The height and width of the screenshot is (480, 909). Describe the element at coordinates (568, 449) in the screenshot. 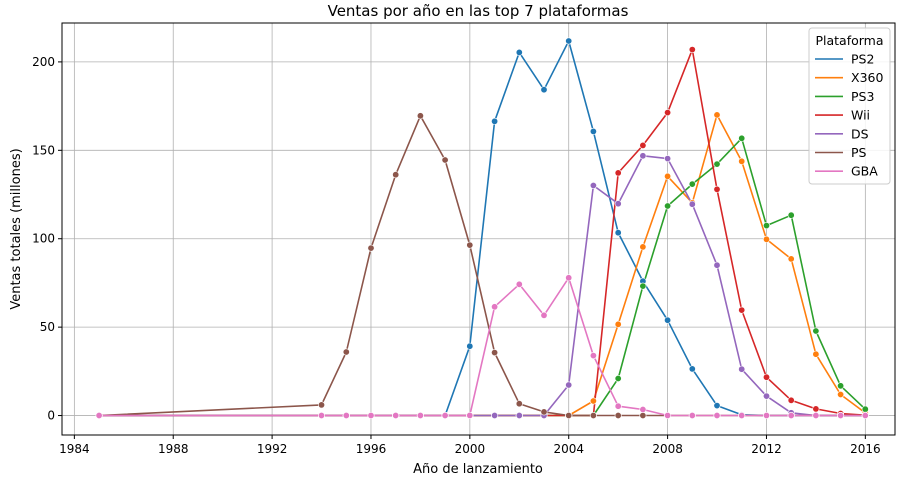

I see `x-tick-label: 2004` at that location.